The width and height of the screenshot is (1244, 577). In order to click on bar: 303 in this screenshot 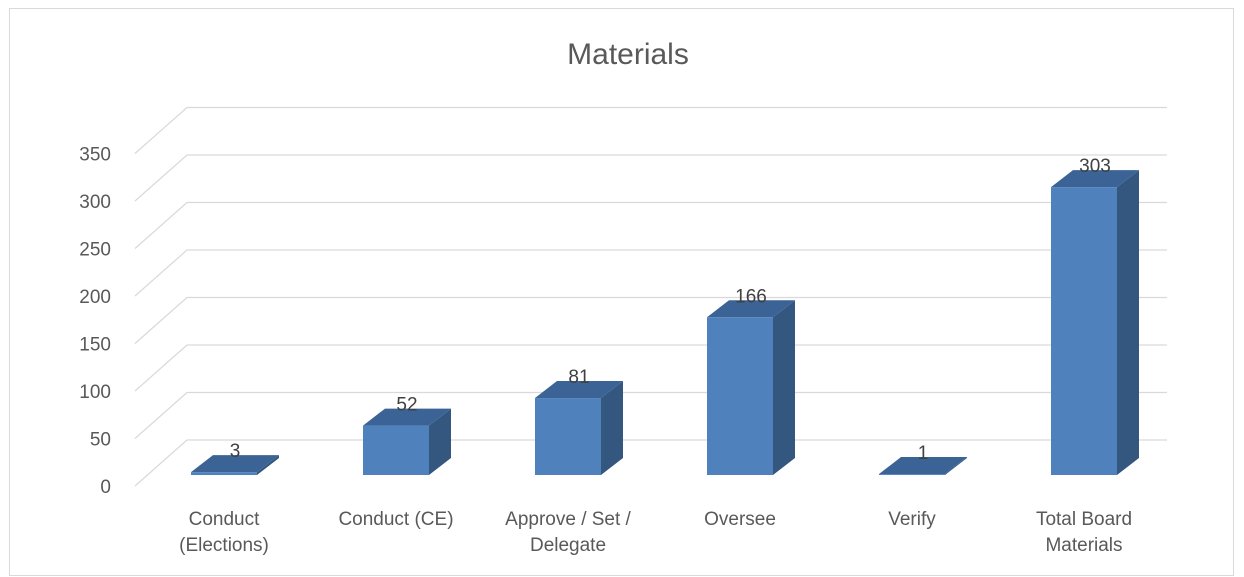, I will do `click(1095, 315)`.